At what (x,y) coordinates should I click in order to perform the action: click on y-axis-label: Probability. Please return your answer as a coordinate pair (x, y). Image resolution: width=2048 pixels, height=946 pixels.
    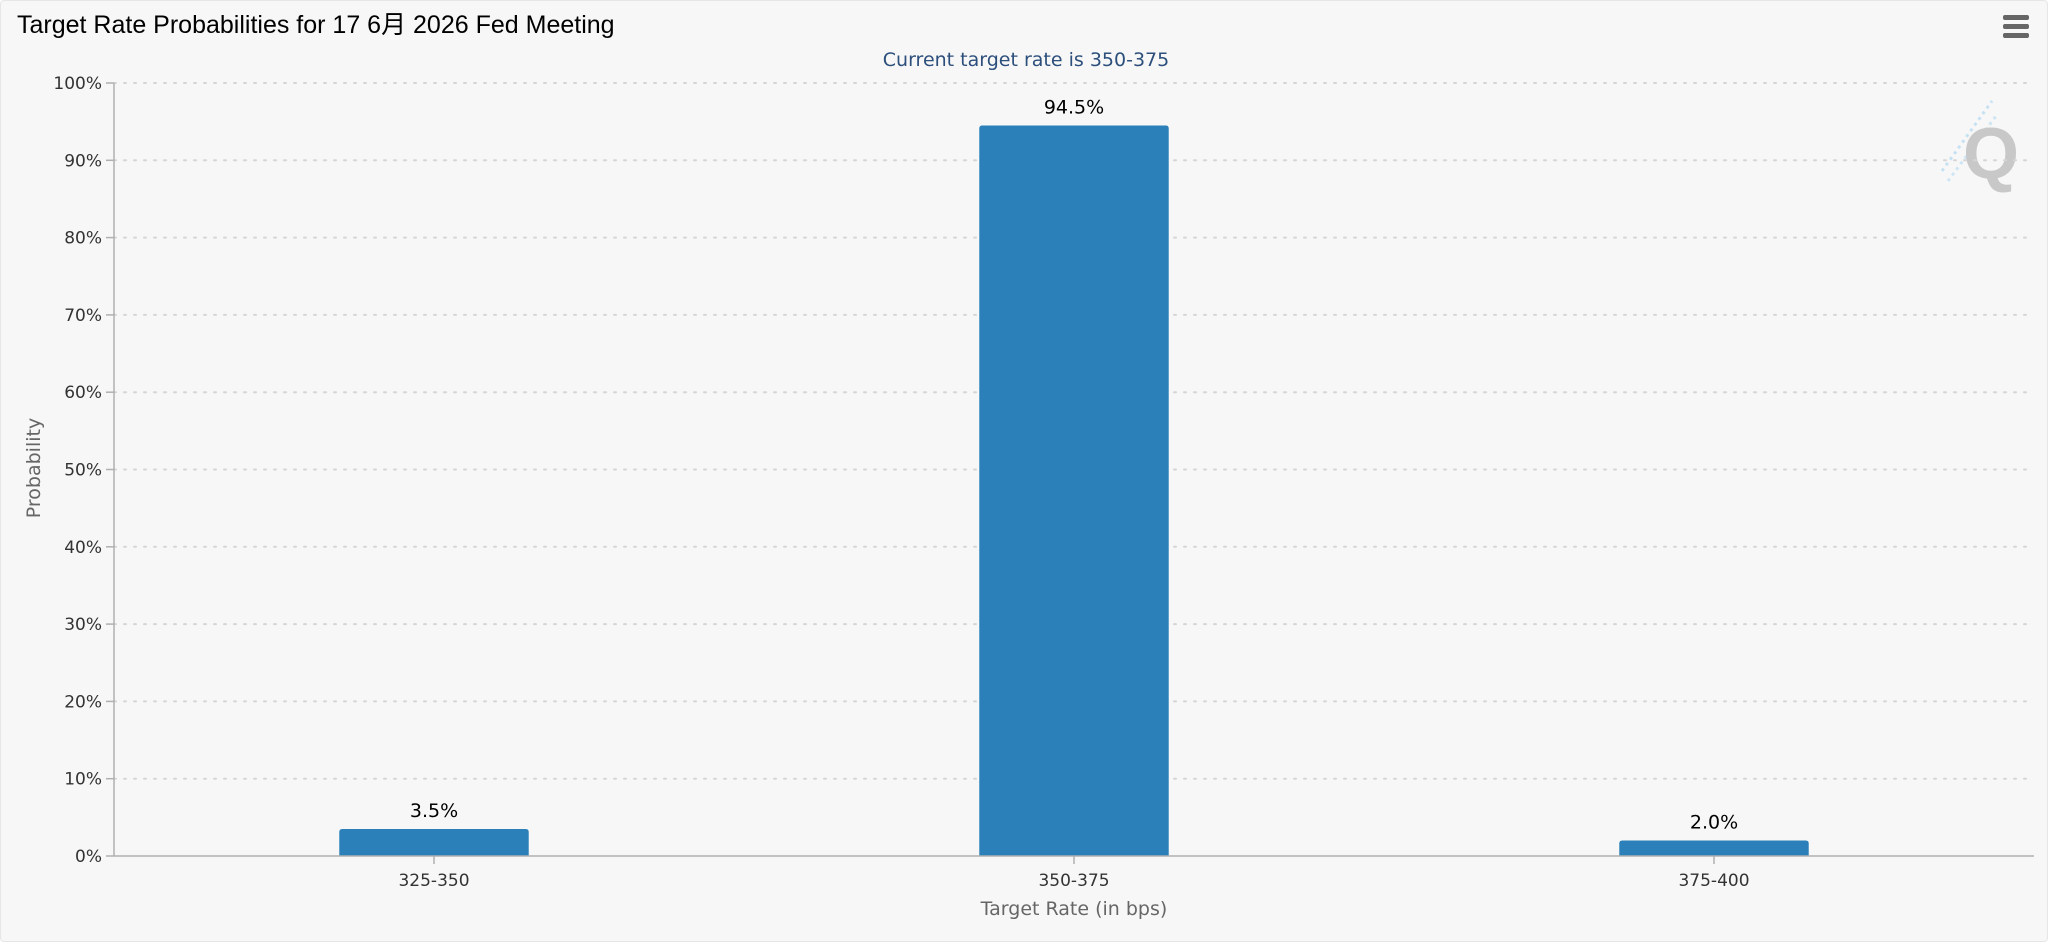
    Looking at the image, I should click on (34, 468).